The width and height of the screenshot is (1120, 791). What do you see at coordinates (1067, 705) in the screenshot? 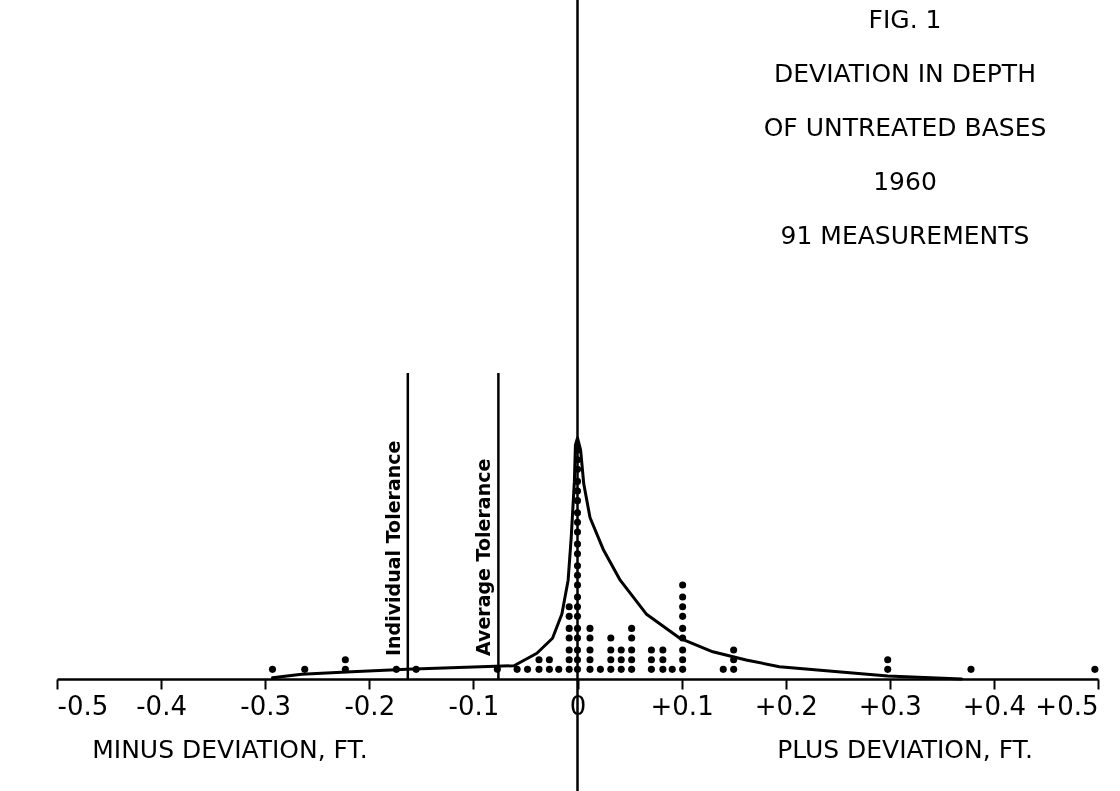
I see `x-tick-label: +0.5` at bounding box center [1067, 705].